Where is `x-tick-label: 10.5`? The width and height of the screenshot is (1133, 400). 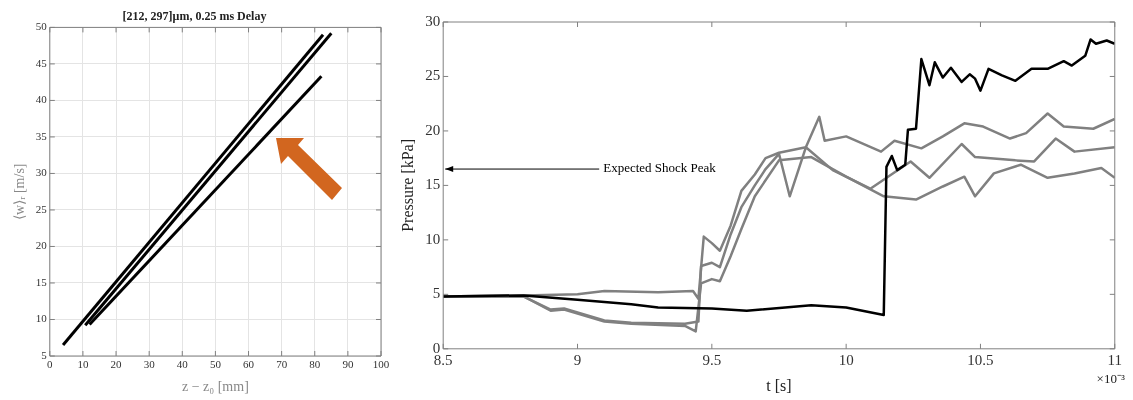 x-tick-label: 10.5 is located at coordinates (980, 359).